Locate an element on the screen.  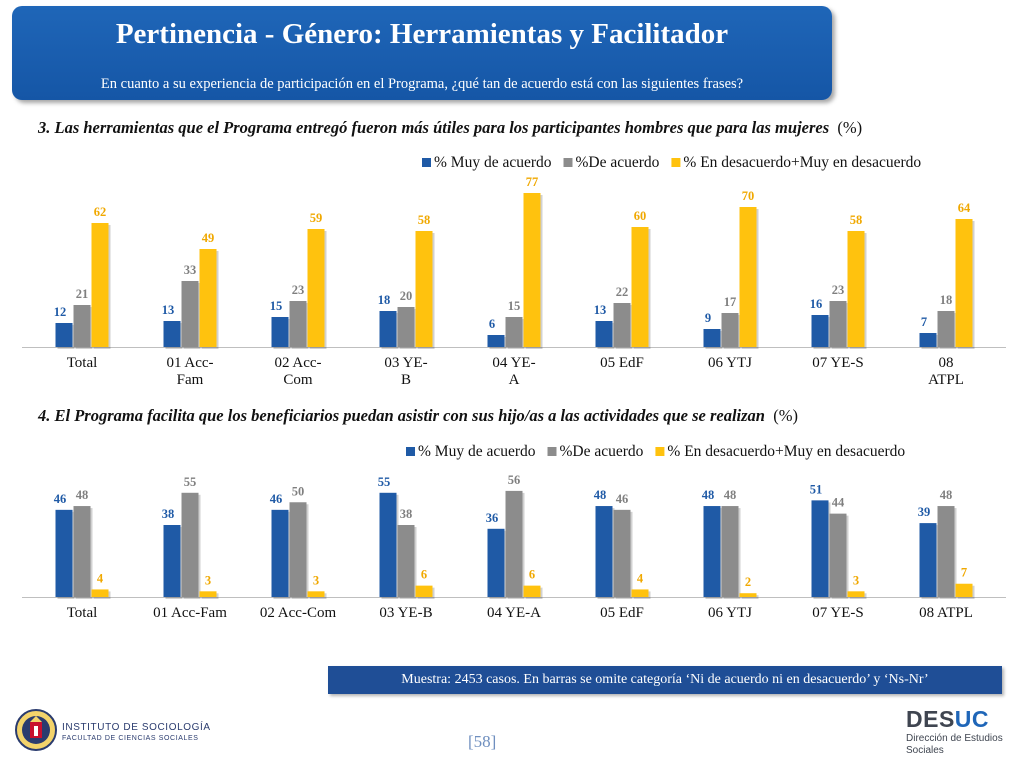
chart1-data-label-2-4: 77 is located at coordinates (532, 182).